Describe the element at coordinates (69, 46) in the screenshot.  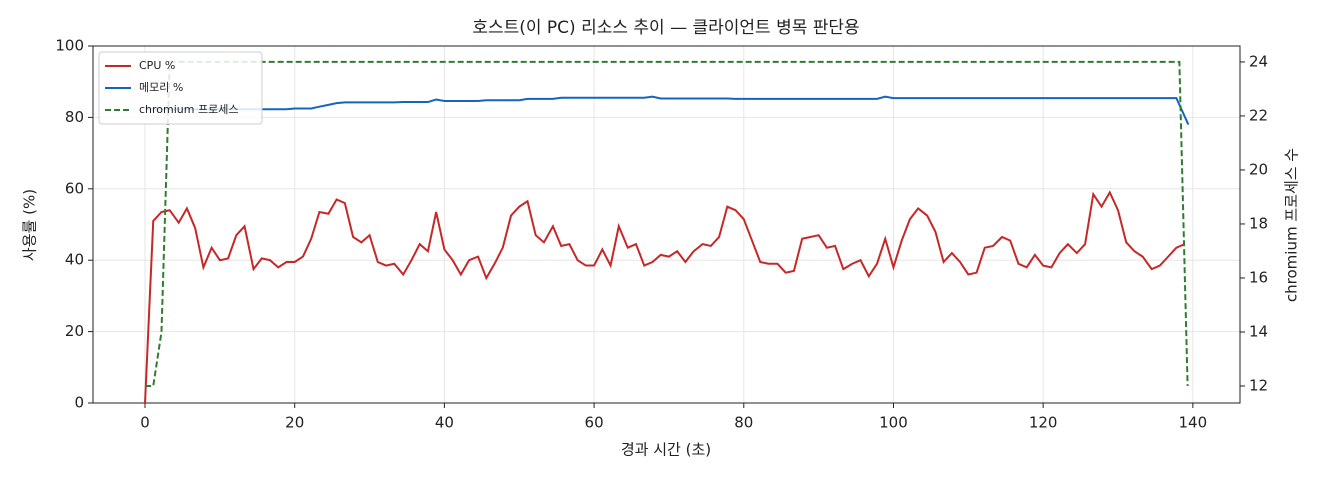
I see `y-tick-label: 100` at that location.